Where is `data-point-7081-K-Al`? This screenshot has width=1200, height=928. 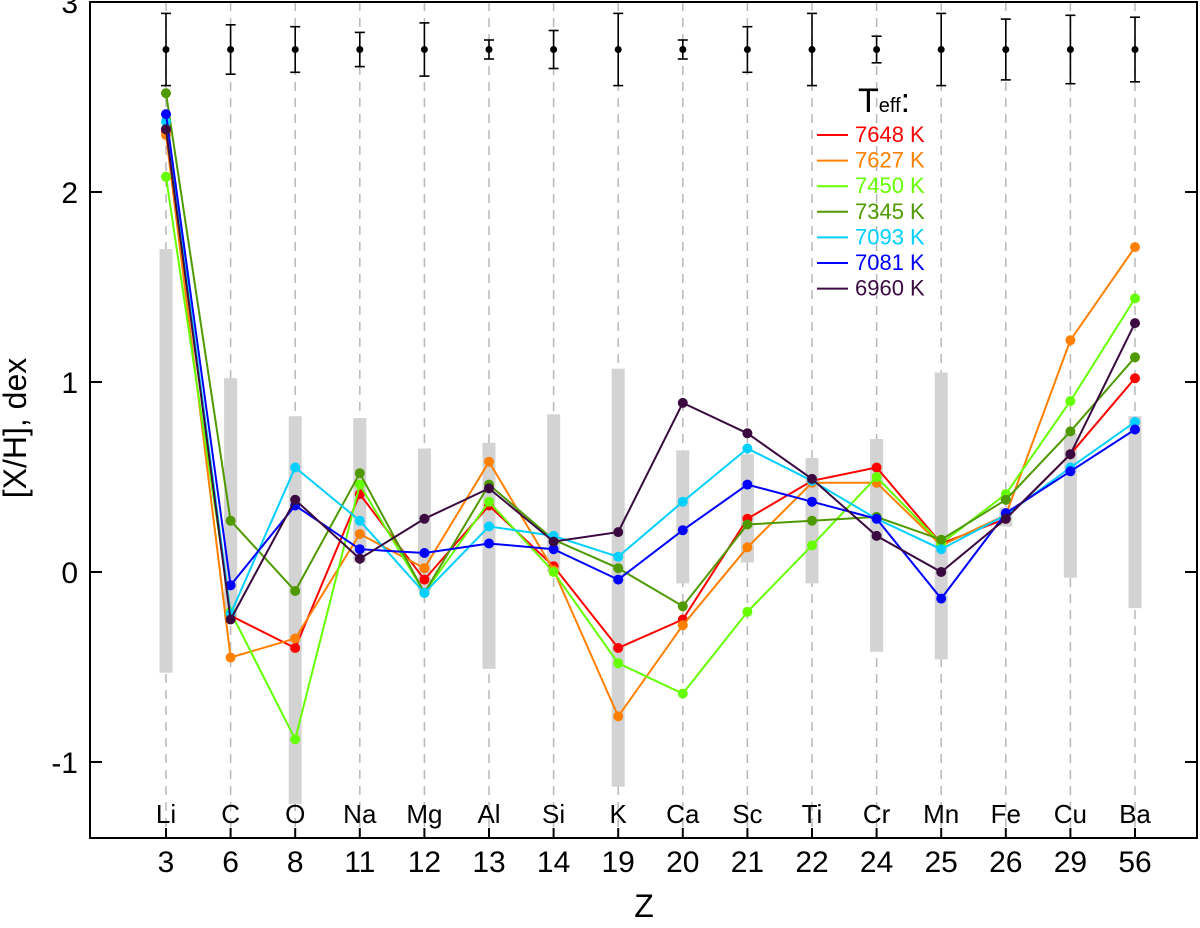
data-point-7081-K-Al is located at coordinates (489, 543).